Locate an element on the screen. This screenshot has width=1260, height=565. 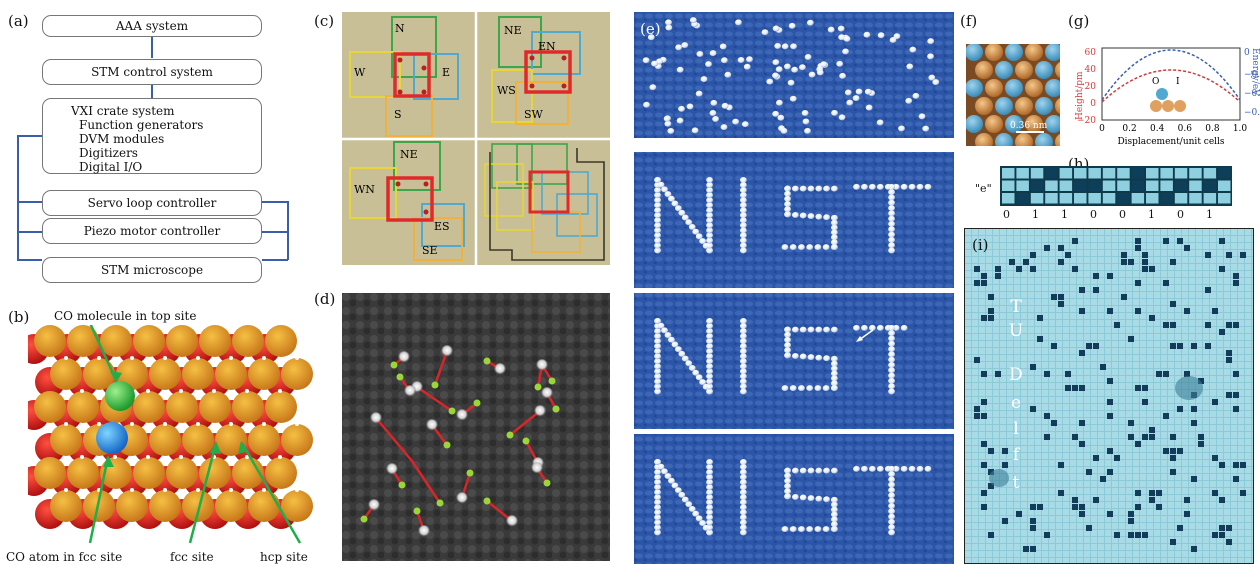
x-tick: 0.8 is located at coordinates (1212, 129).